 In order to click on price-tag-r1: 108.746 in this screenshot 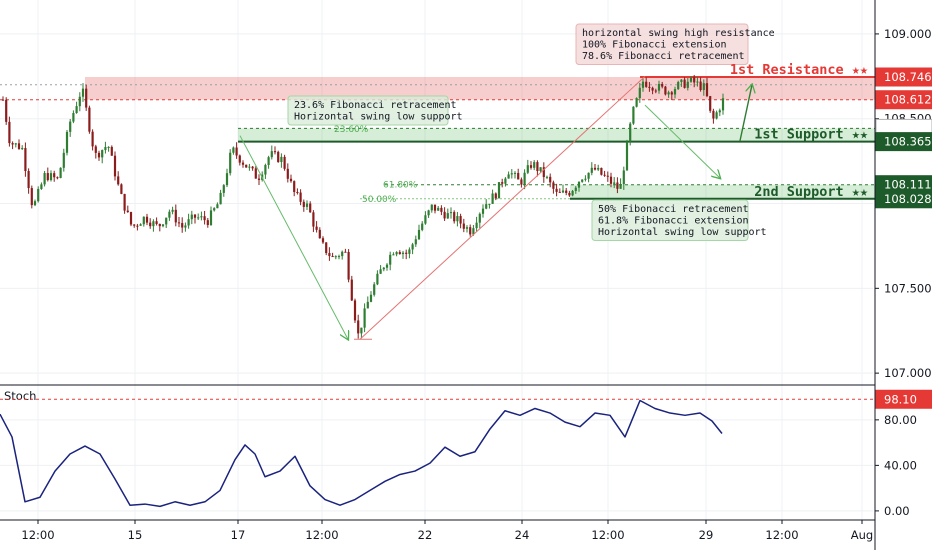, I will do `click(908, 77)`.